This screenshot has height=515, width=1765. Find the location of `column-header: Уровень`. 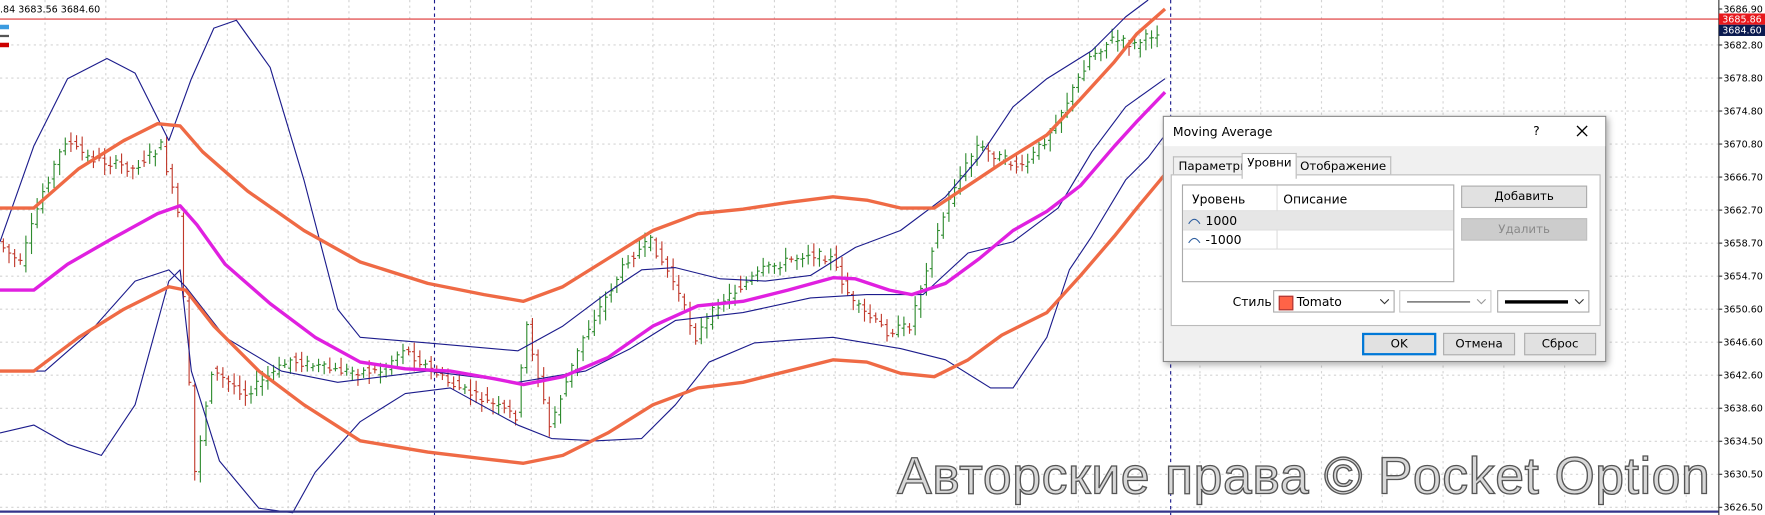

column-header: Уровень is located at coordinates (1219, 199).